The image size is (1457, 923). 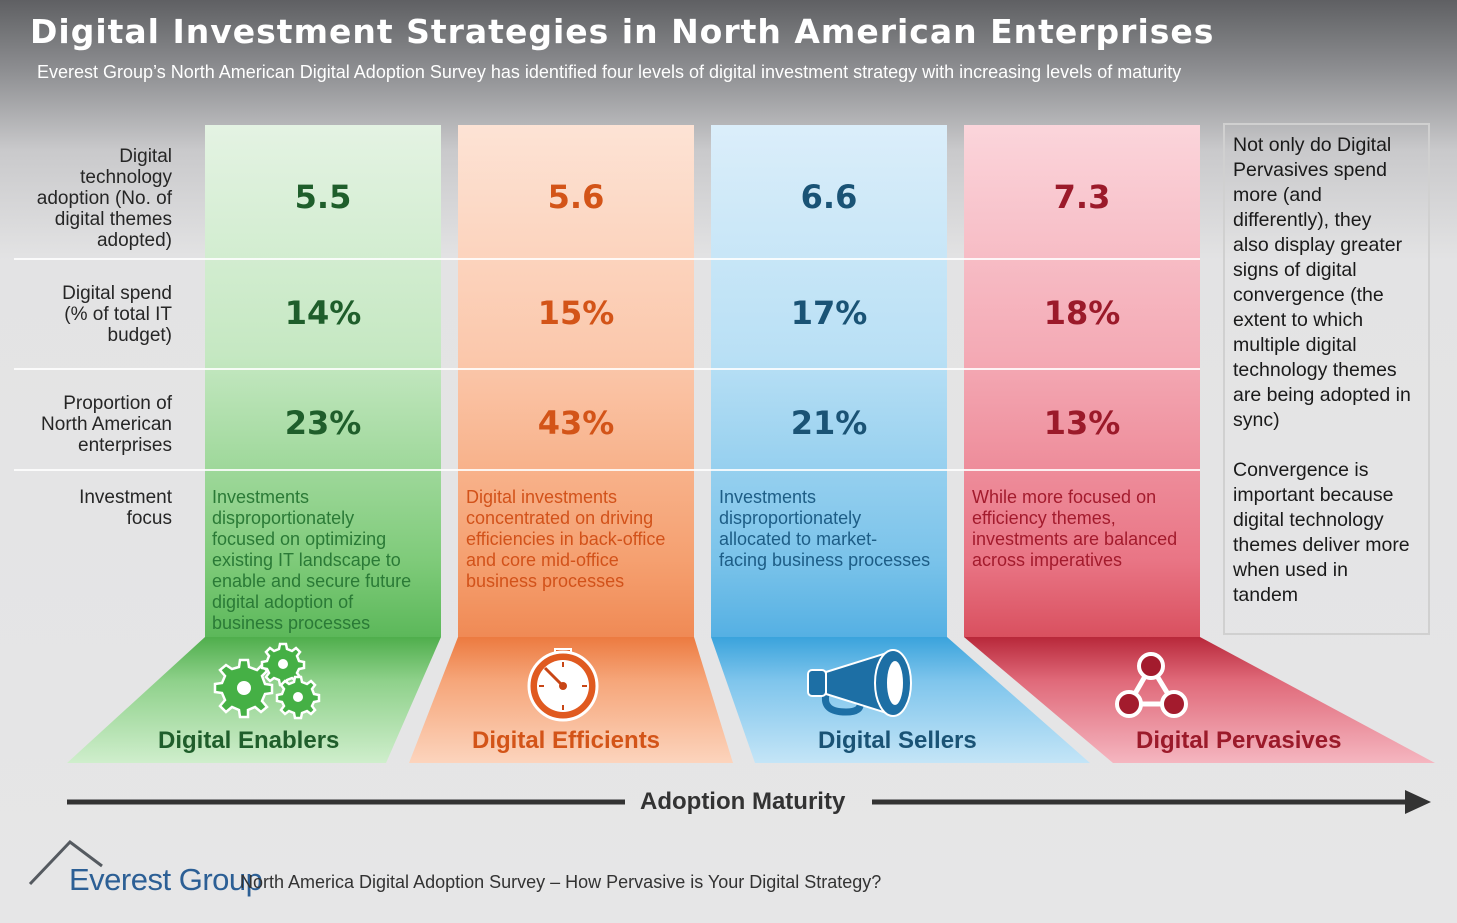 I want to click on row-label-focus: Investment focus, so click(x=125, y=508).